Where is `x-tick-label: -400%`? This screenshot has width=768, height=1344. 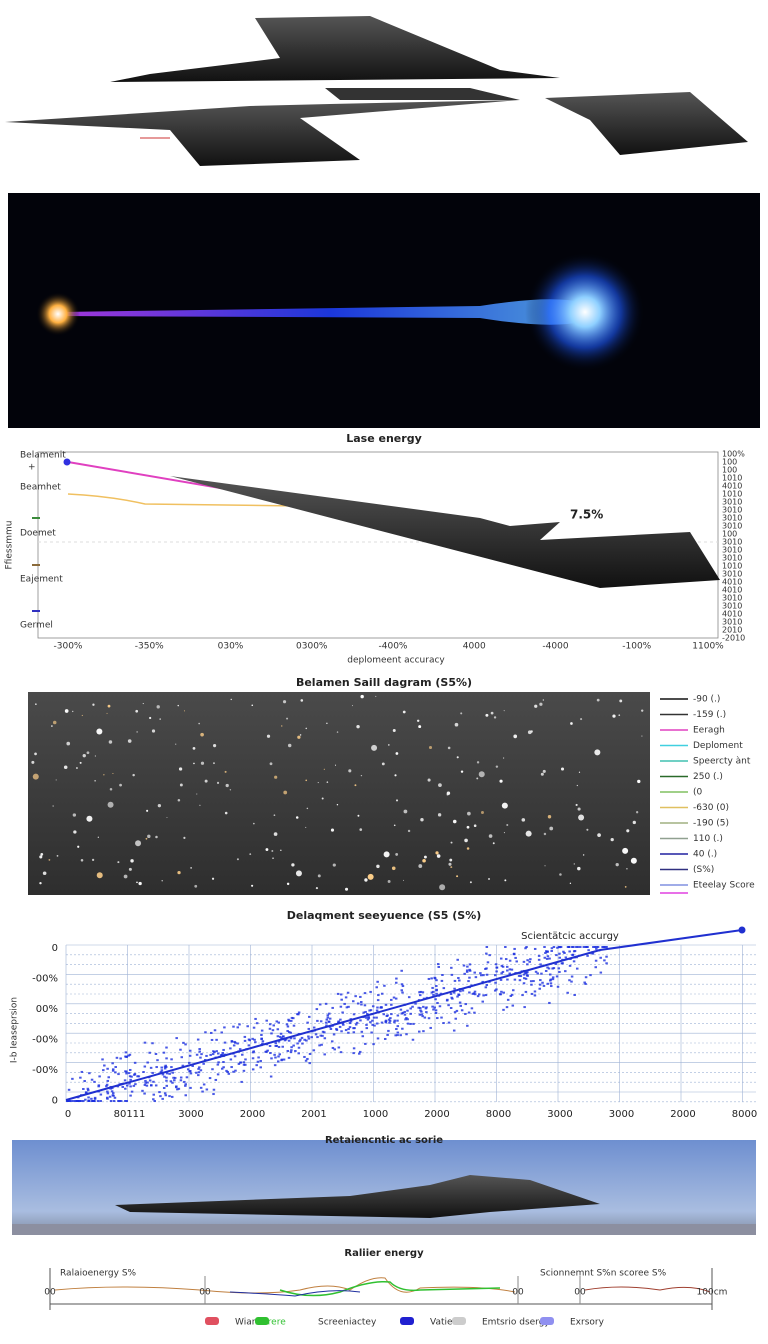 x-tick-label: -400% is located at coordinates (393, 647).